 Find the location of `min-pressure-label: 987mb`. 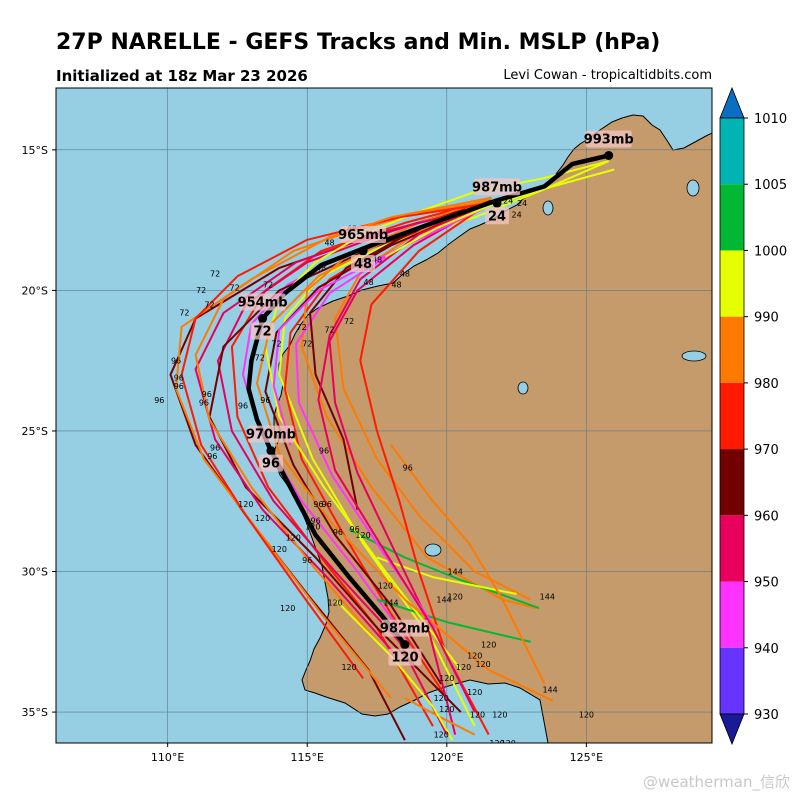

min-pressure-label: 987mb is located at coordinates (497, 187).